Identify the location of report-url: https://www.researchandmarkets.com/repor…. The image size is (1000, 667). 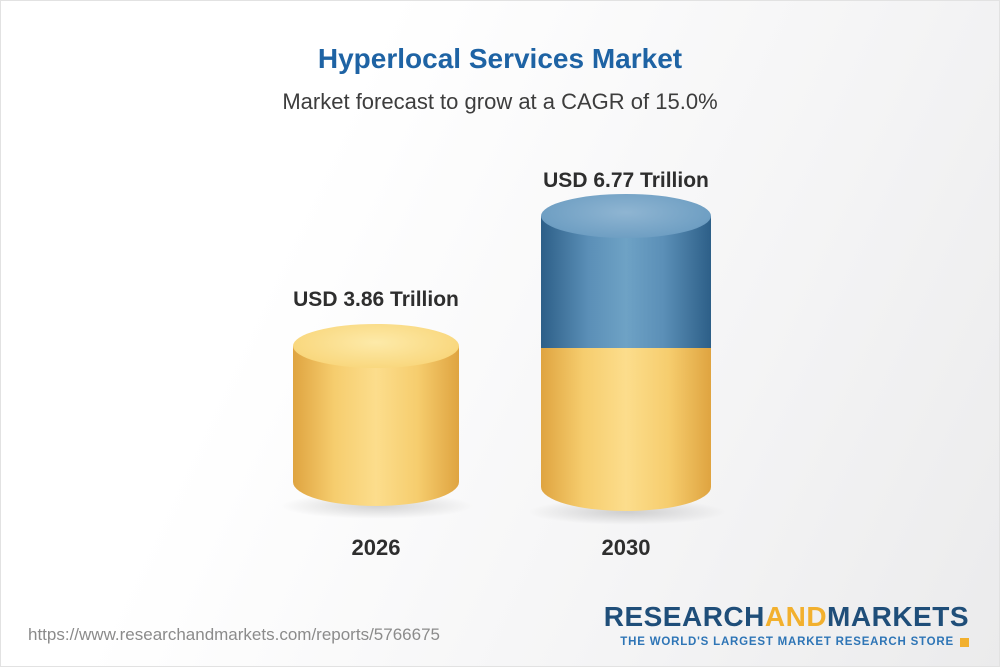
(234, 634).